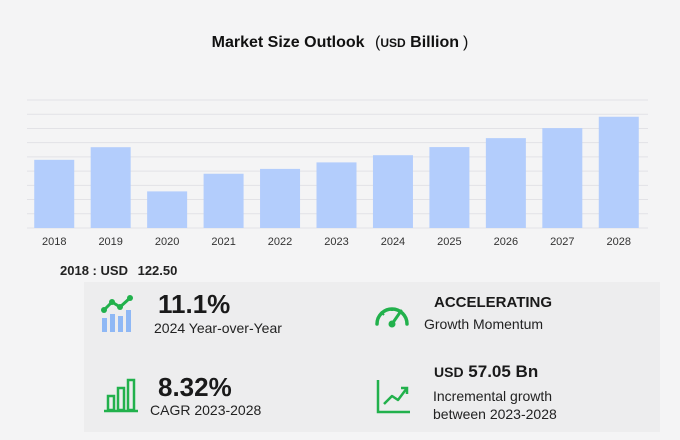 The height and width of the screenshot is (440, 680). What do you see at coordinates (466, 42) in the screenshot?
I see `unit-close-paren: )` at bounding box center [466, 42].